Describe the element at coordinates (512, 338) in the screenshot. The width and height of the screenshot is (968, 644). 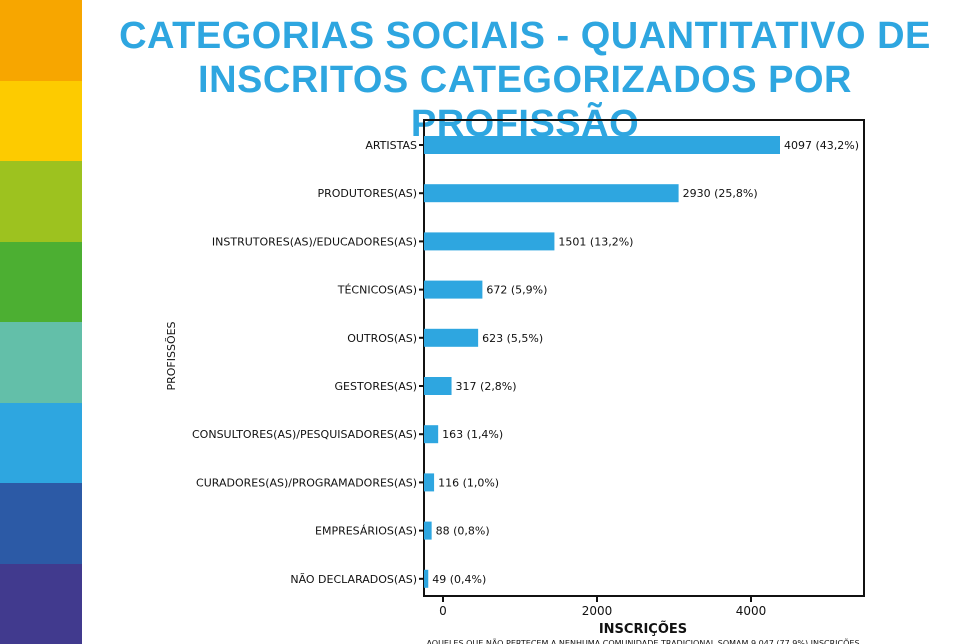
I see `data-label: 623 (5,5%)` at that location.